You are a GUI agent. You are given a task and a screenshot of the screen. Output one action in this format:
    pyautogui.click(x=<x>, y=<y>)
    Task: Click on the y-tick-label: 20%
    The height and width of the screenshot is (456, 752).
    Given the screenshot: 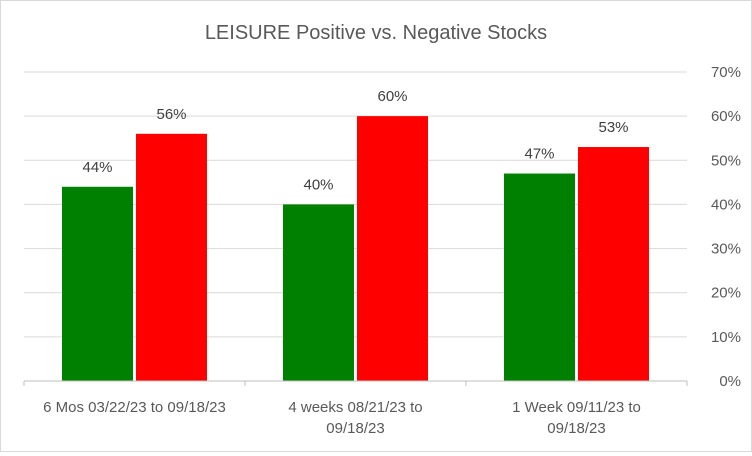 What is the action you would take?
    pyautogui.click(x=726, y=293)
    